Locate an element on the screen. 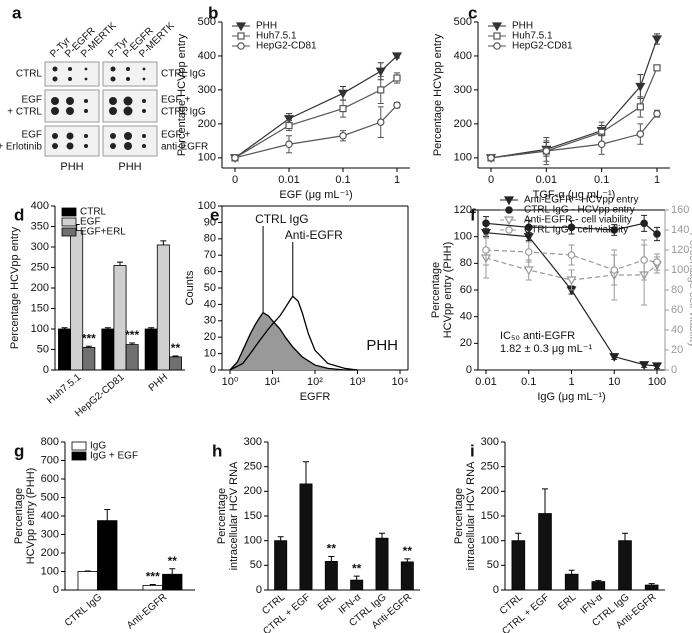 This screenshot has height=633, width=692. annotation: PHH is located at coordinates (382, 345).